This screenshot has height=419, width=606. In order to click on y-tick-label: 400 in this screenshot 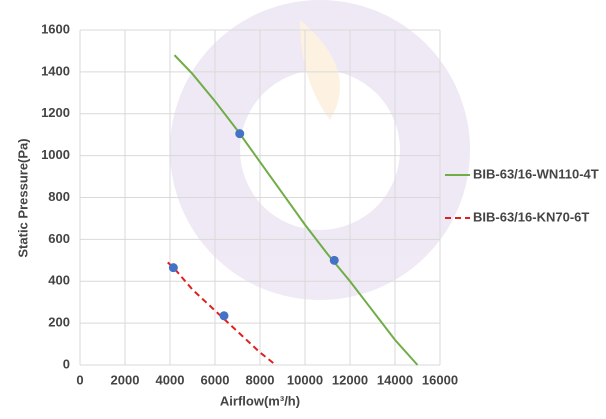, I will do `click(59, 280)`.